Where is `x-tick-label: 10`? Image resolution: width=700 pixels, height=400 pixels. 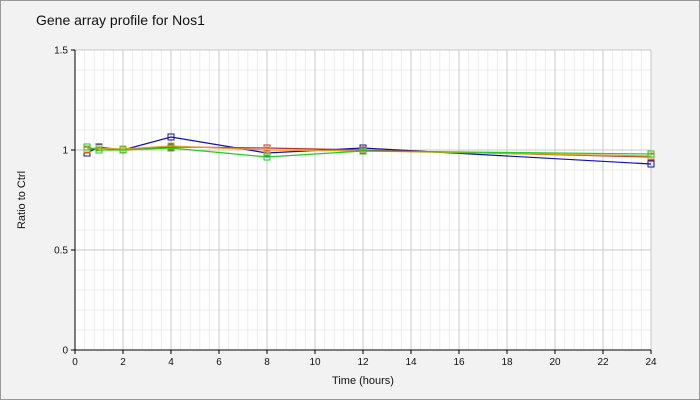
x-tick-label: 10 is located at coordinates (315, 362).